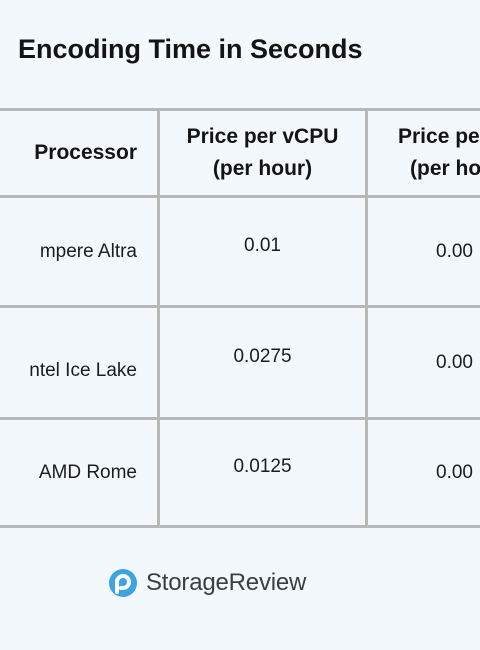 This screenshot has height=650, width=480. What do you see at coordinates (262, 251) in the screenshot?
I see `cell-price-per-vcpu: 0.01` at bounding box center [262, 251].